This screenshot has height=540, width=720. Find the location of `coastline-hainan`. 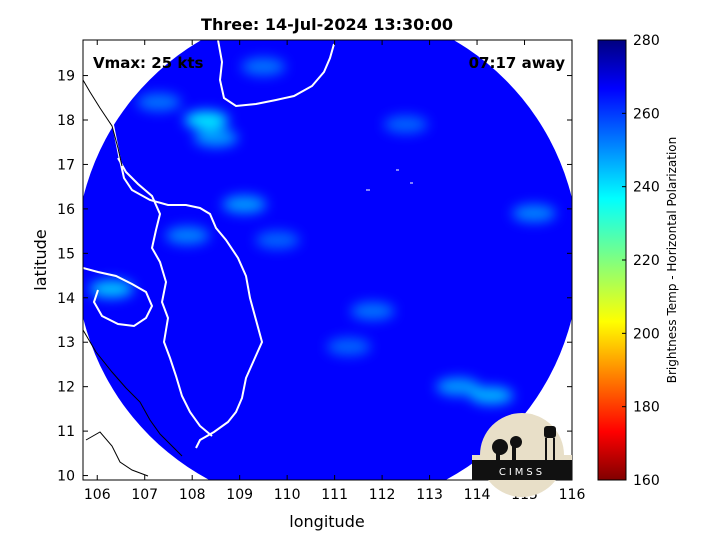

coastline-hainan is located at coordinates (276, 74).